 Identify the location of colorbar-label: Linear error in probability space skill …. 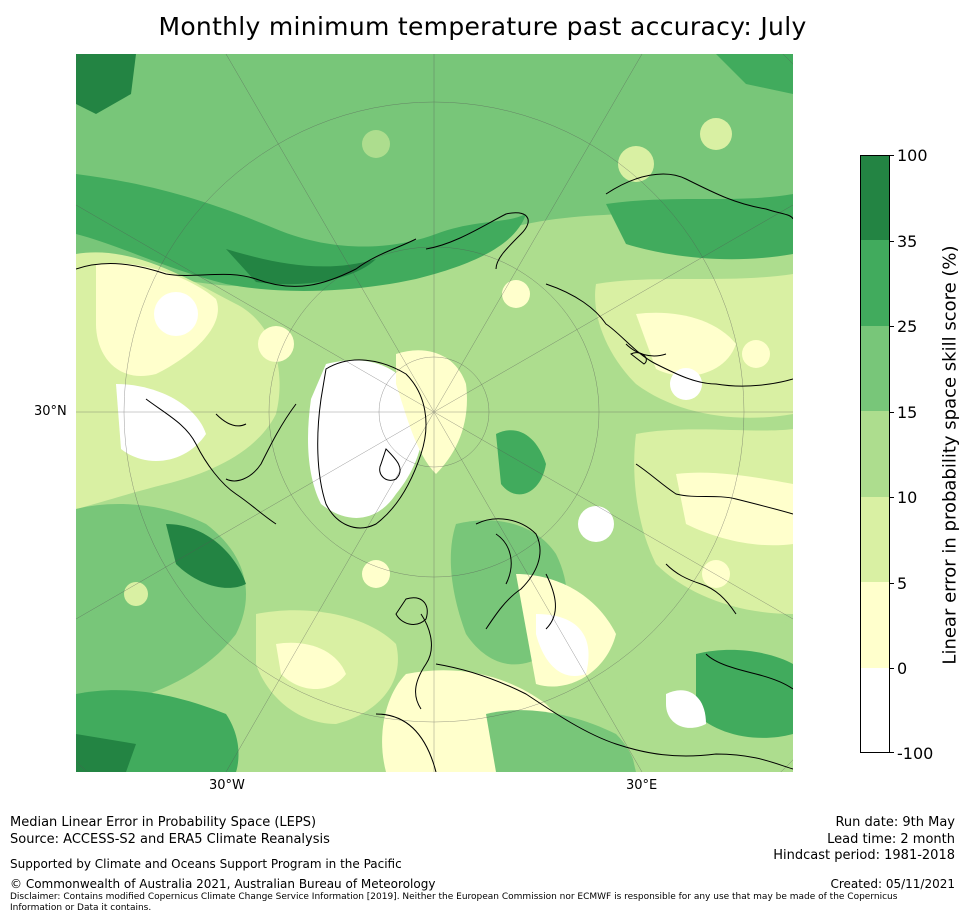
(950, 455).